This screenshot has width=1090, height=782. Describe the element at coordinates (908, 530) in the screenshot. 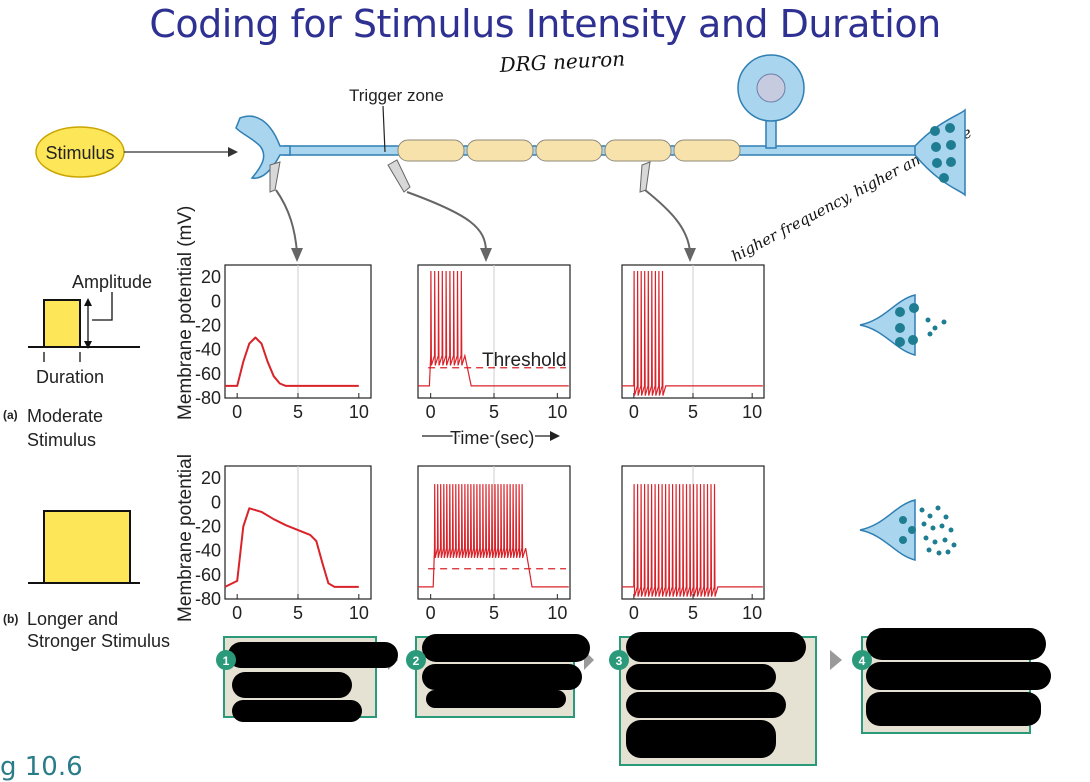

I see `synapse-release-strong` at that location.